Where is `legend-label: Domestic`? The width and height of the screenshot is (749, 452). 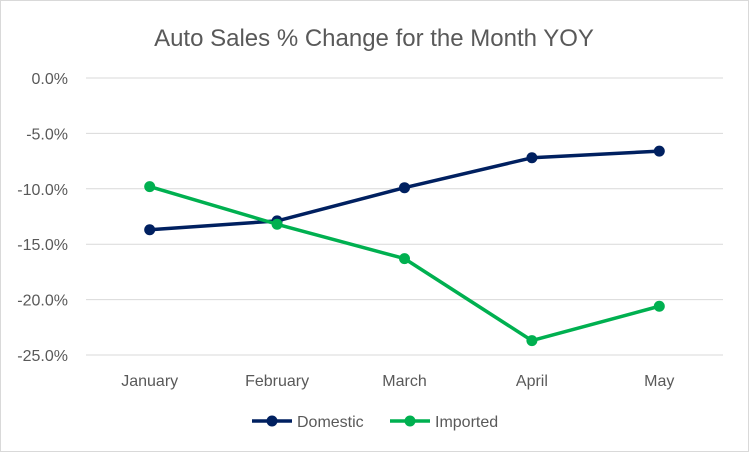
legend-label: Domestic is located at coordinates (330, 422).